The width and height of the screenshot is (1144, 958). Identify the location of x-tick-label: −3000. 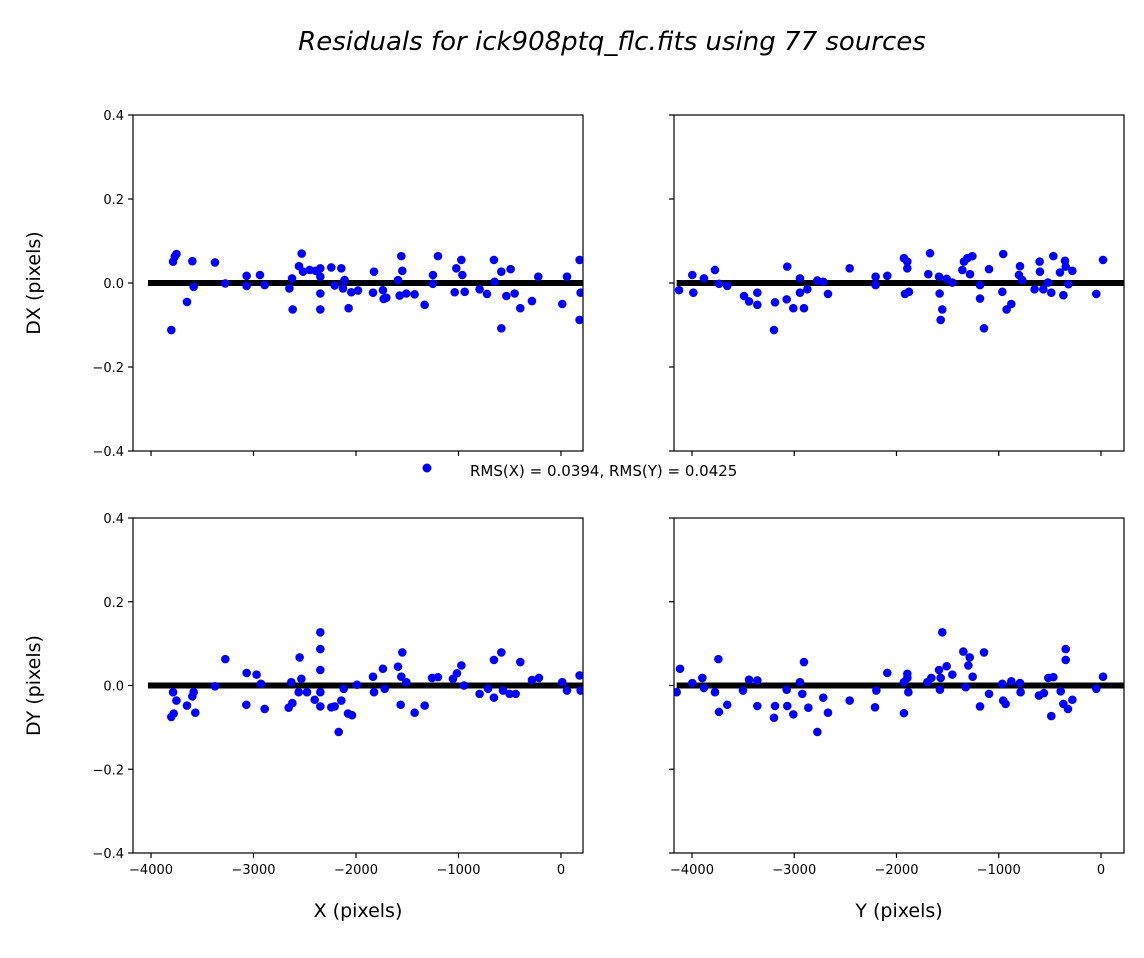
(794, 870).